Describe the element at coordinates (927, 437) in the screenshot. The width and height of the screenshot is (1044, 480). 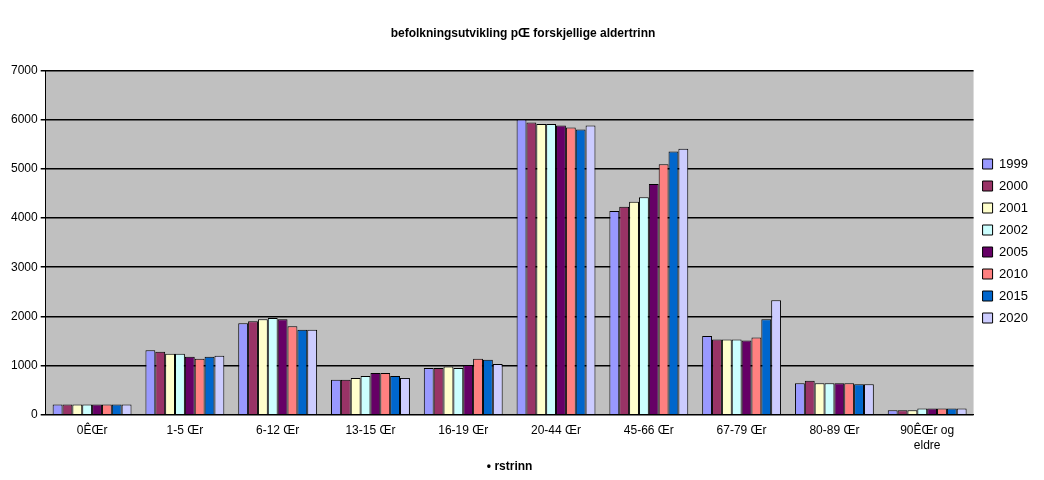
I see `x-tick-label: 90ÊŒr og eldre` at that location.